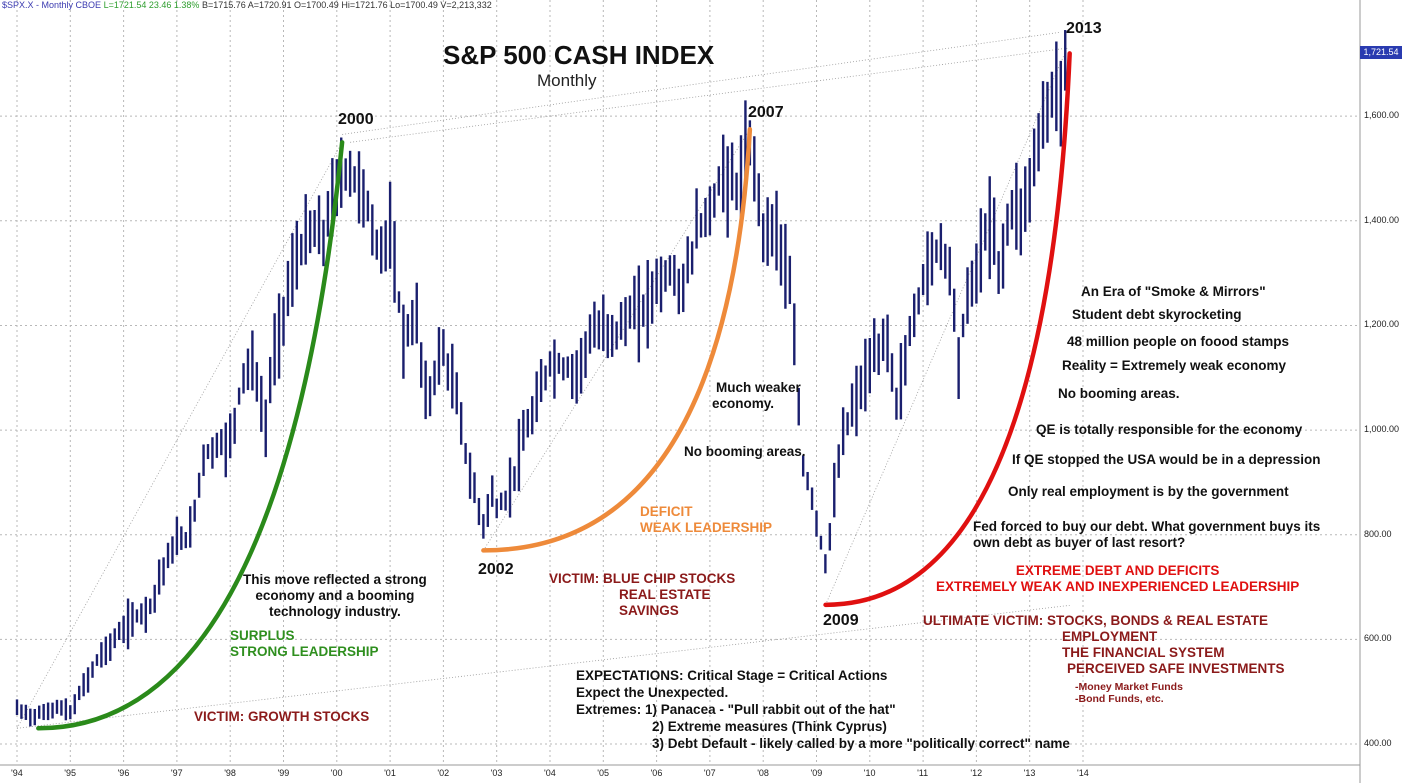 Image resolution: width=1404 pixels, height=783 pixels. What do you see at coordinates (550, 773) in the screenshot?
I see `x-tick-label: '04` at bounding box center [550, 773].